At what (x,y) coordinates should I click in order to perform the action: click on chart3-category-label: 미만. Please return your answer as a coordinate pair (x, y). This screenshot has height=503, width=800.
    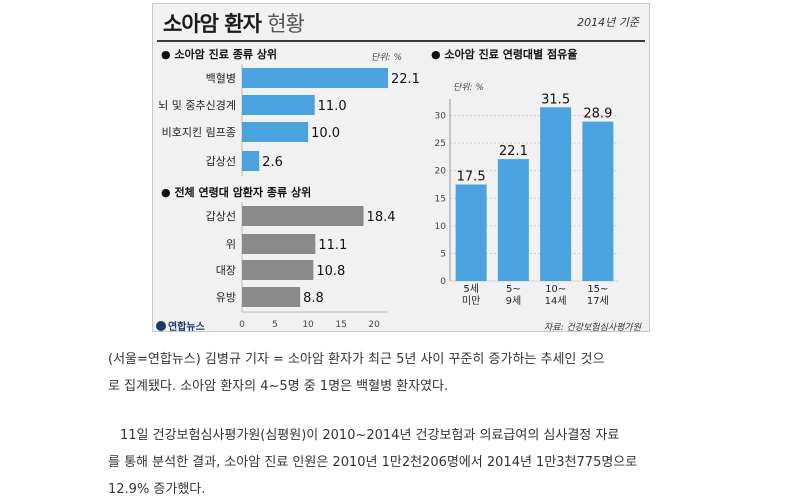
    Looking at the image, I should click on (471, 301).